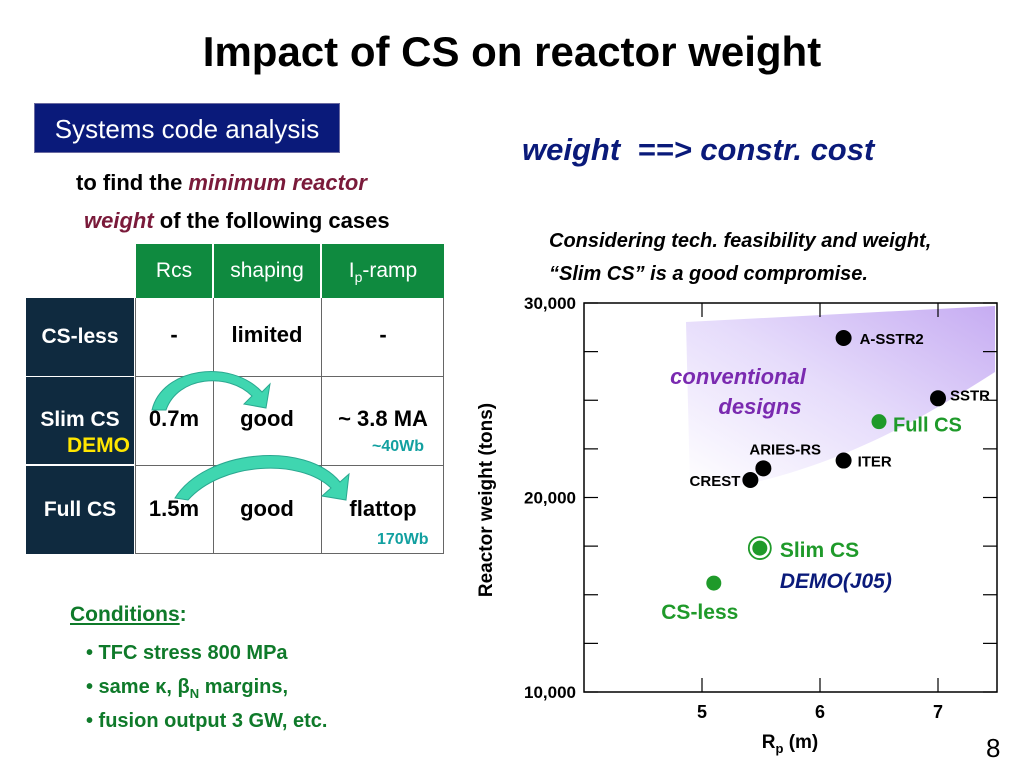  What do you see at coordinates (271, 220) in the screenshot?
I see `intro-plain-2: of the following cases` at bounding box center [271, 220].